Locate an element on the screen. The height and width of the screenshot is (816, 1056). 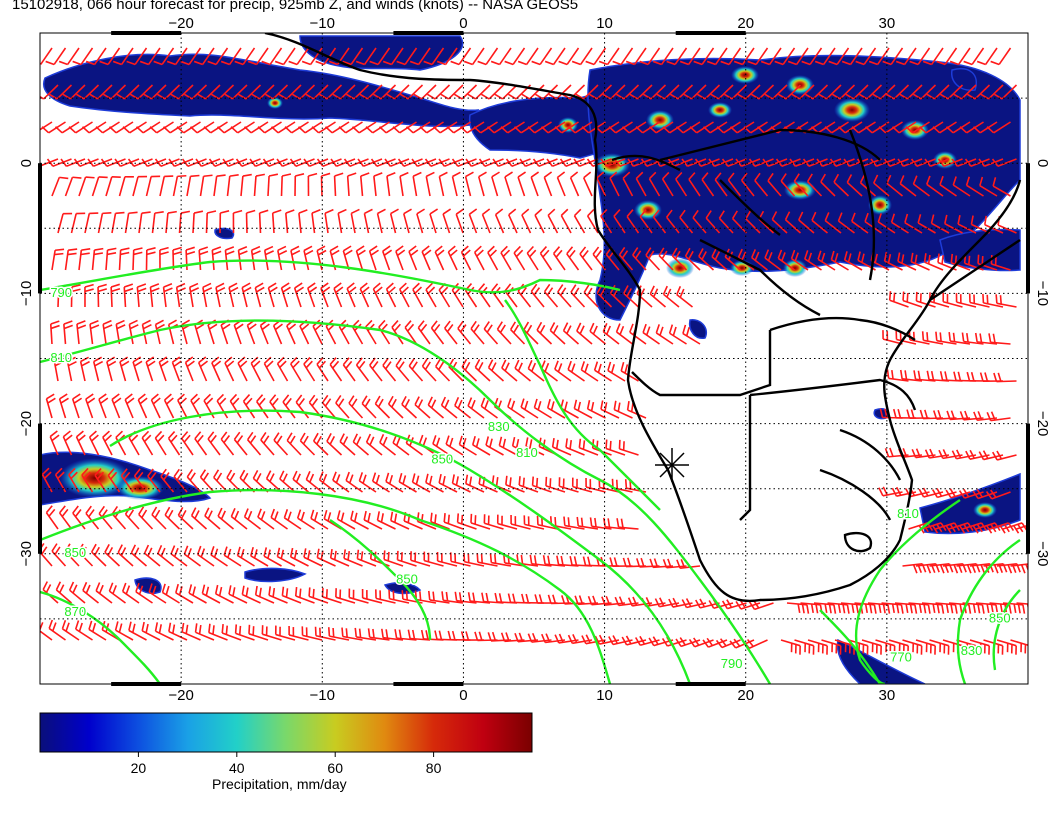
lon-tick-label-top: 20 is located at coordinates (745, 23).